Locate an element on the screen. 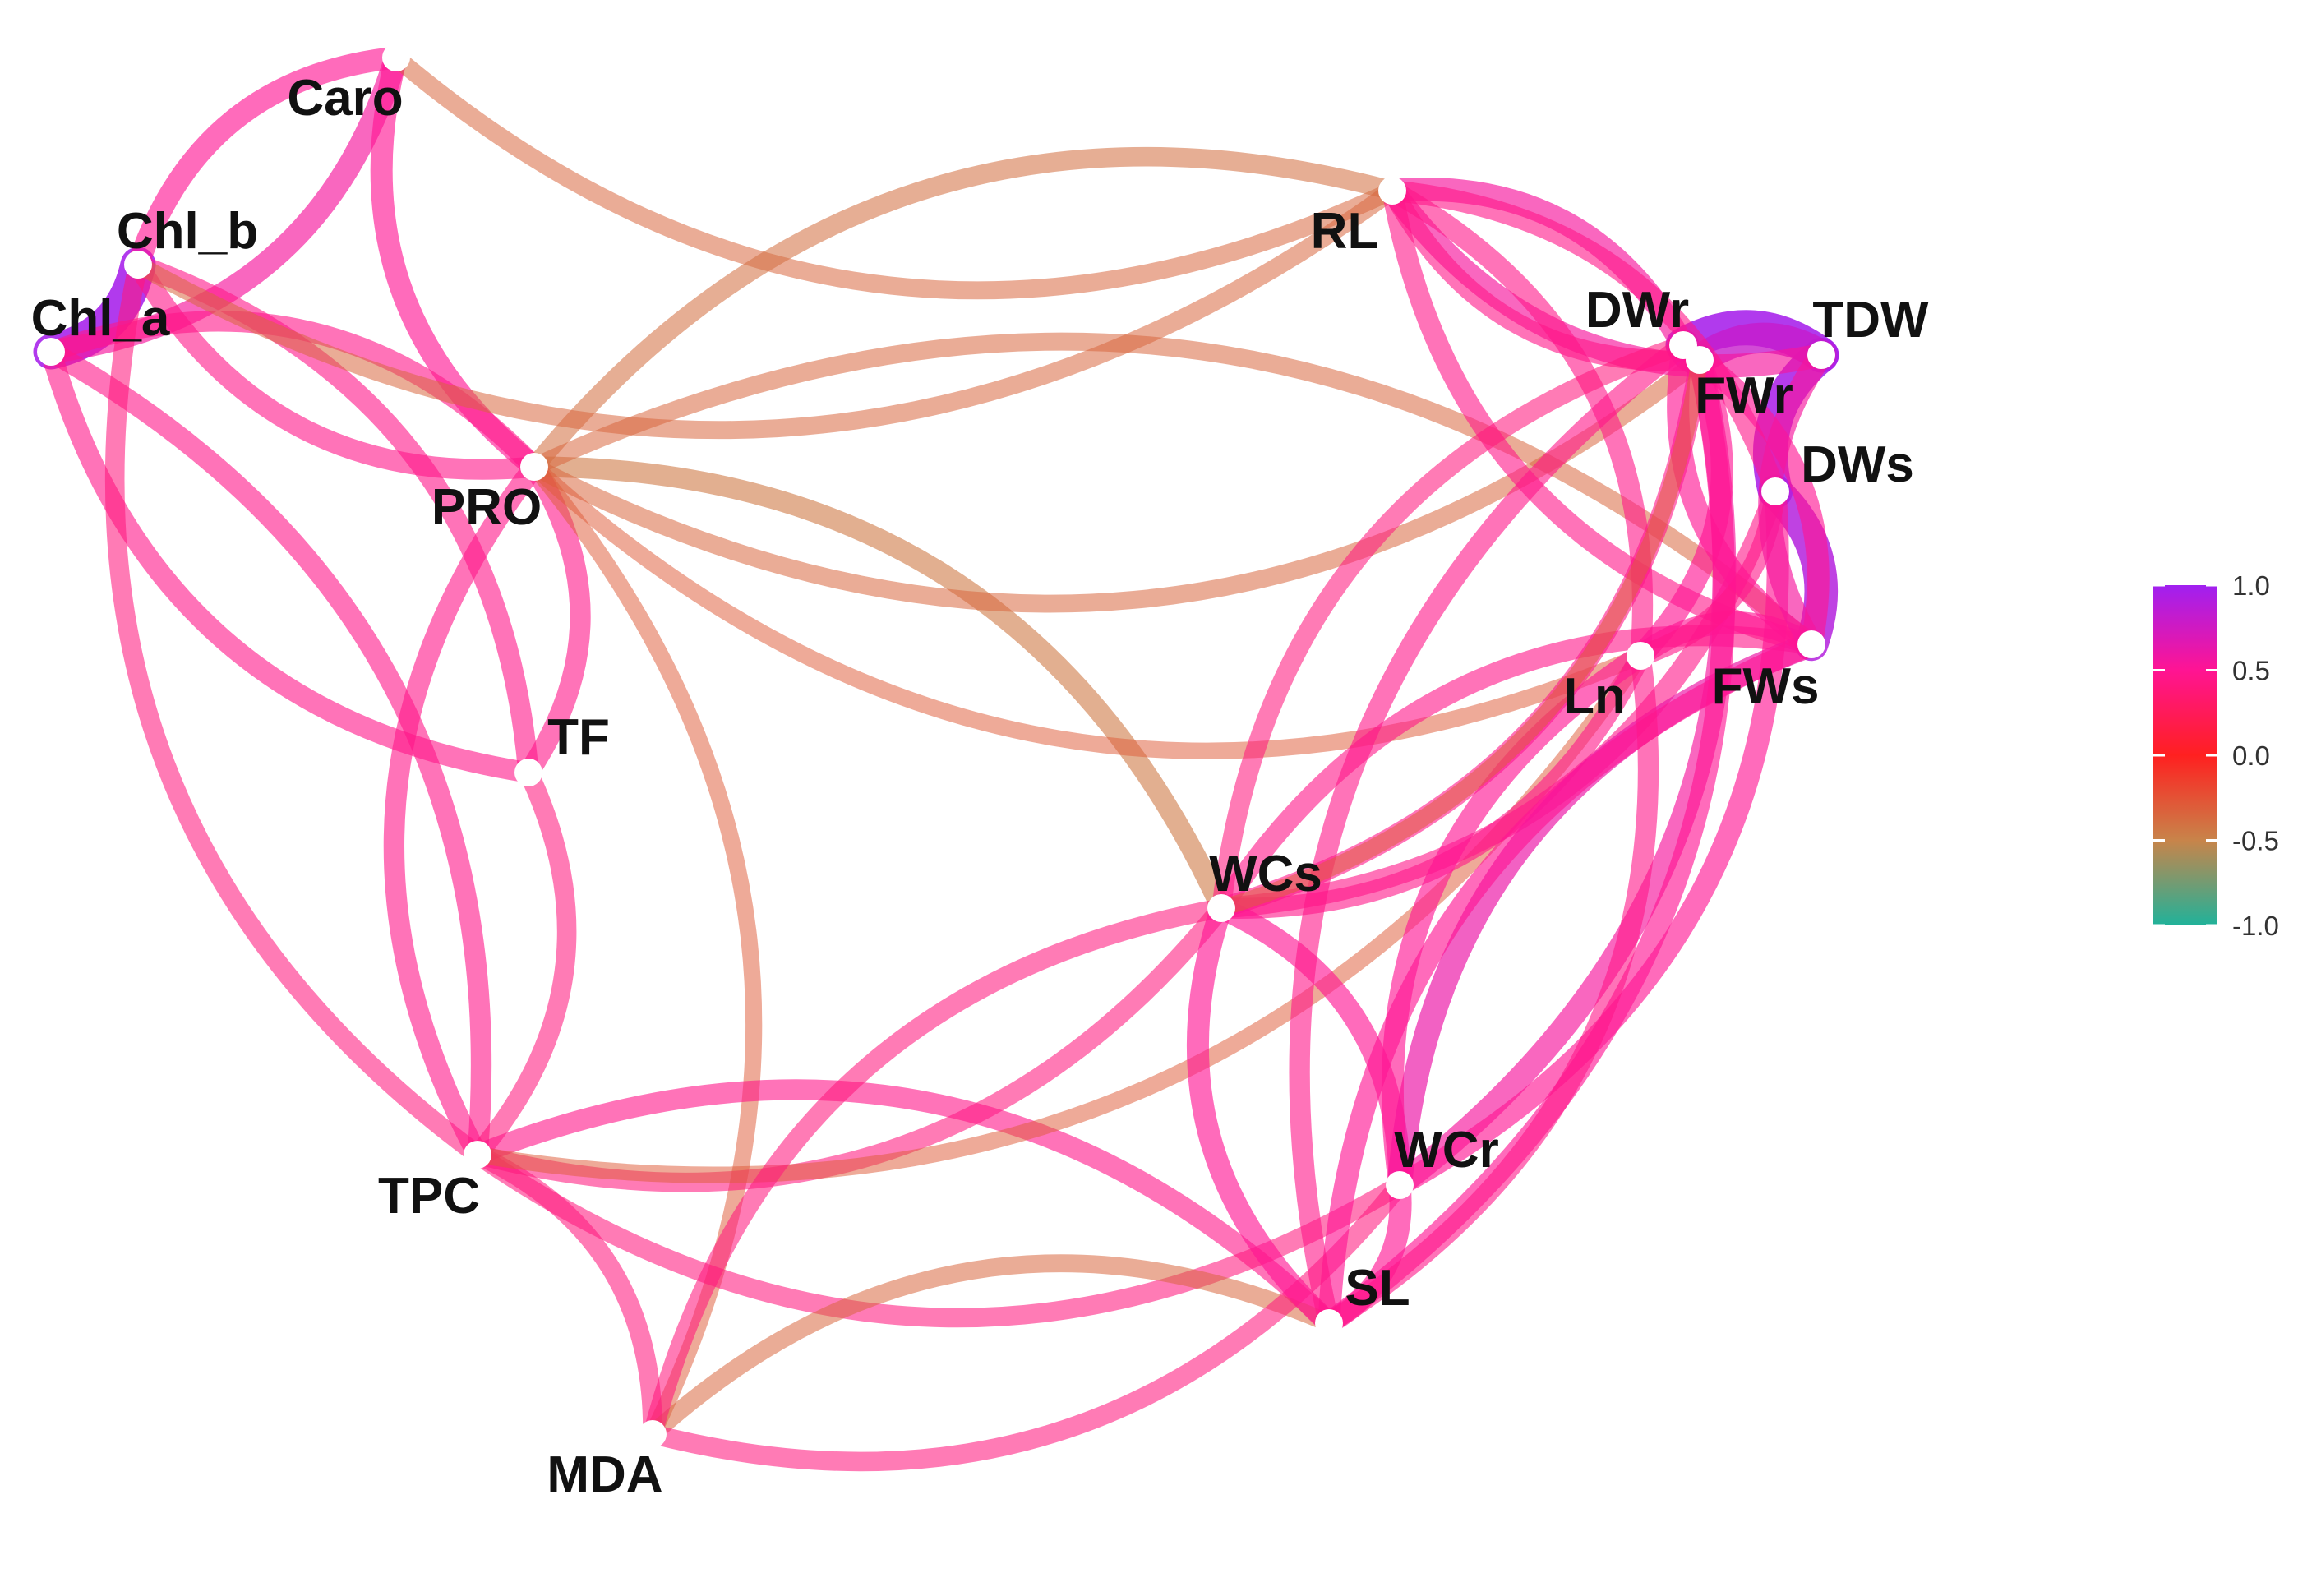 The width and height of the screenshot is (2321, 1596). node-Caro is located at coordinates (396, 58).